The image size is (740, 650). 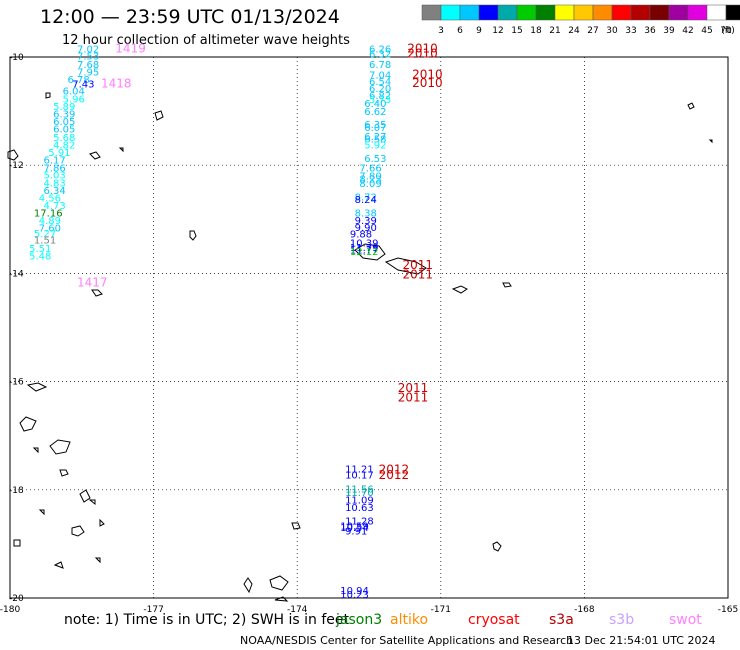 What do you see at coordinates (641, 640) in the screenshot?
I see `generation-timestamp: 13 Dec 21:54:01 UTC 2024` at bounding box center [641, 640].